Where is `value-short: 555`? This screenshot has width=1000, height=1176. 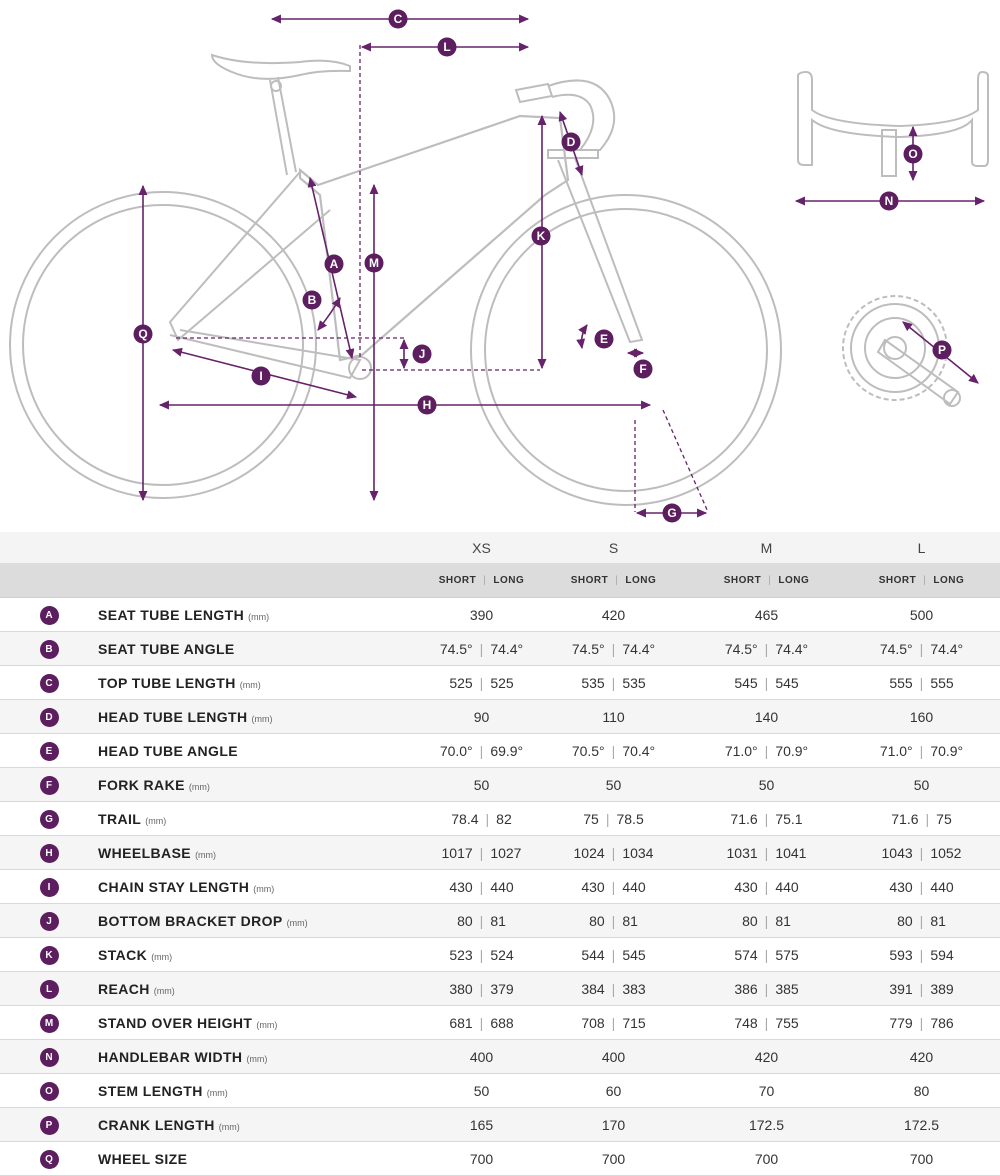 value-short: 555 is located at coordinates (901, 682).